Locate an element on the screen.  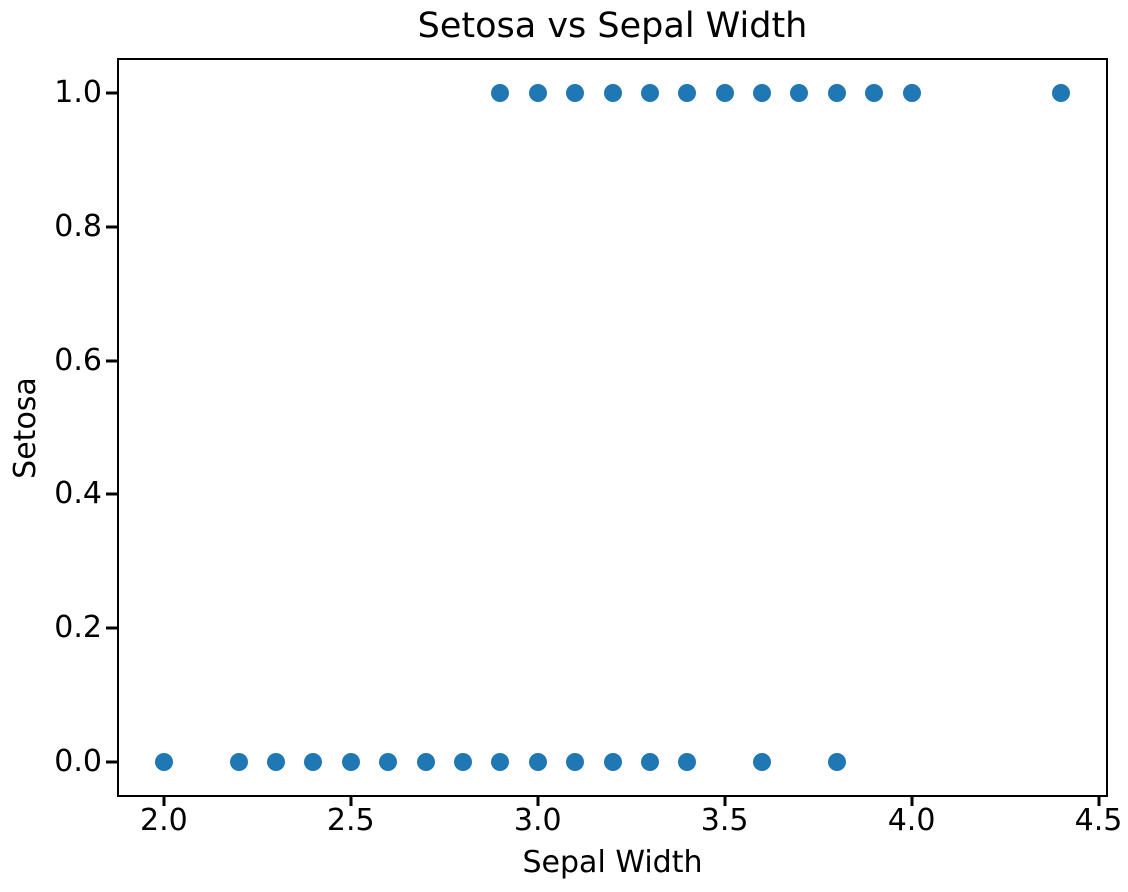
y-tick-label: 0.2 is located at coordinates (78, 627).